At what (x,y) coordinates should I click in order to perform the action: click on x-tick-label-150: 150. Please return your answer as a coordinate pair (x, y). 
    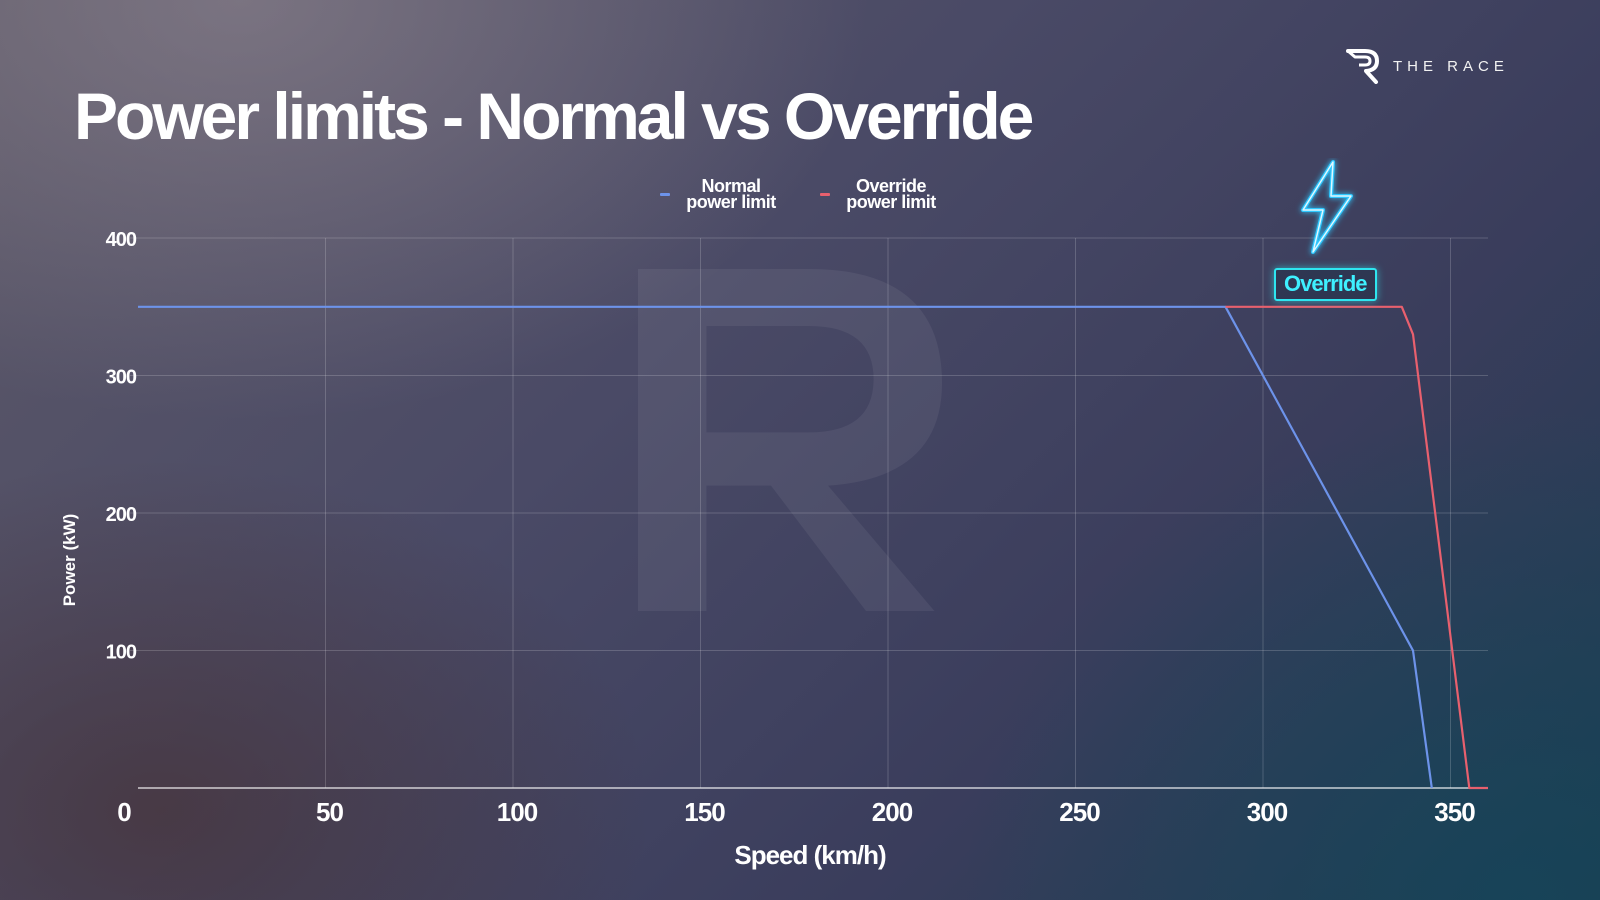
    Looking at the image, I should click on (704, 812).